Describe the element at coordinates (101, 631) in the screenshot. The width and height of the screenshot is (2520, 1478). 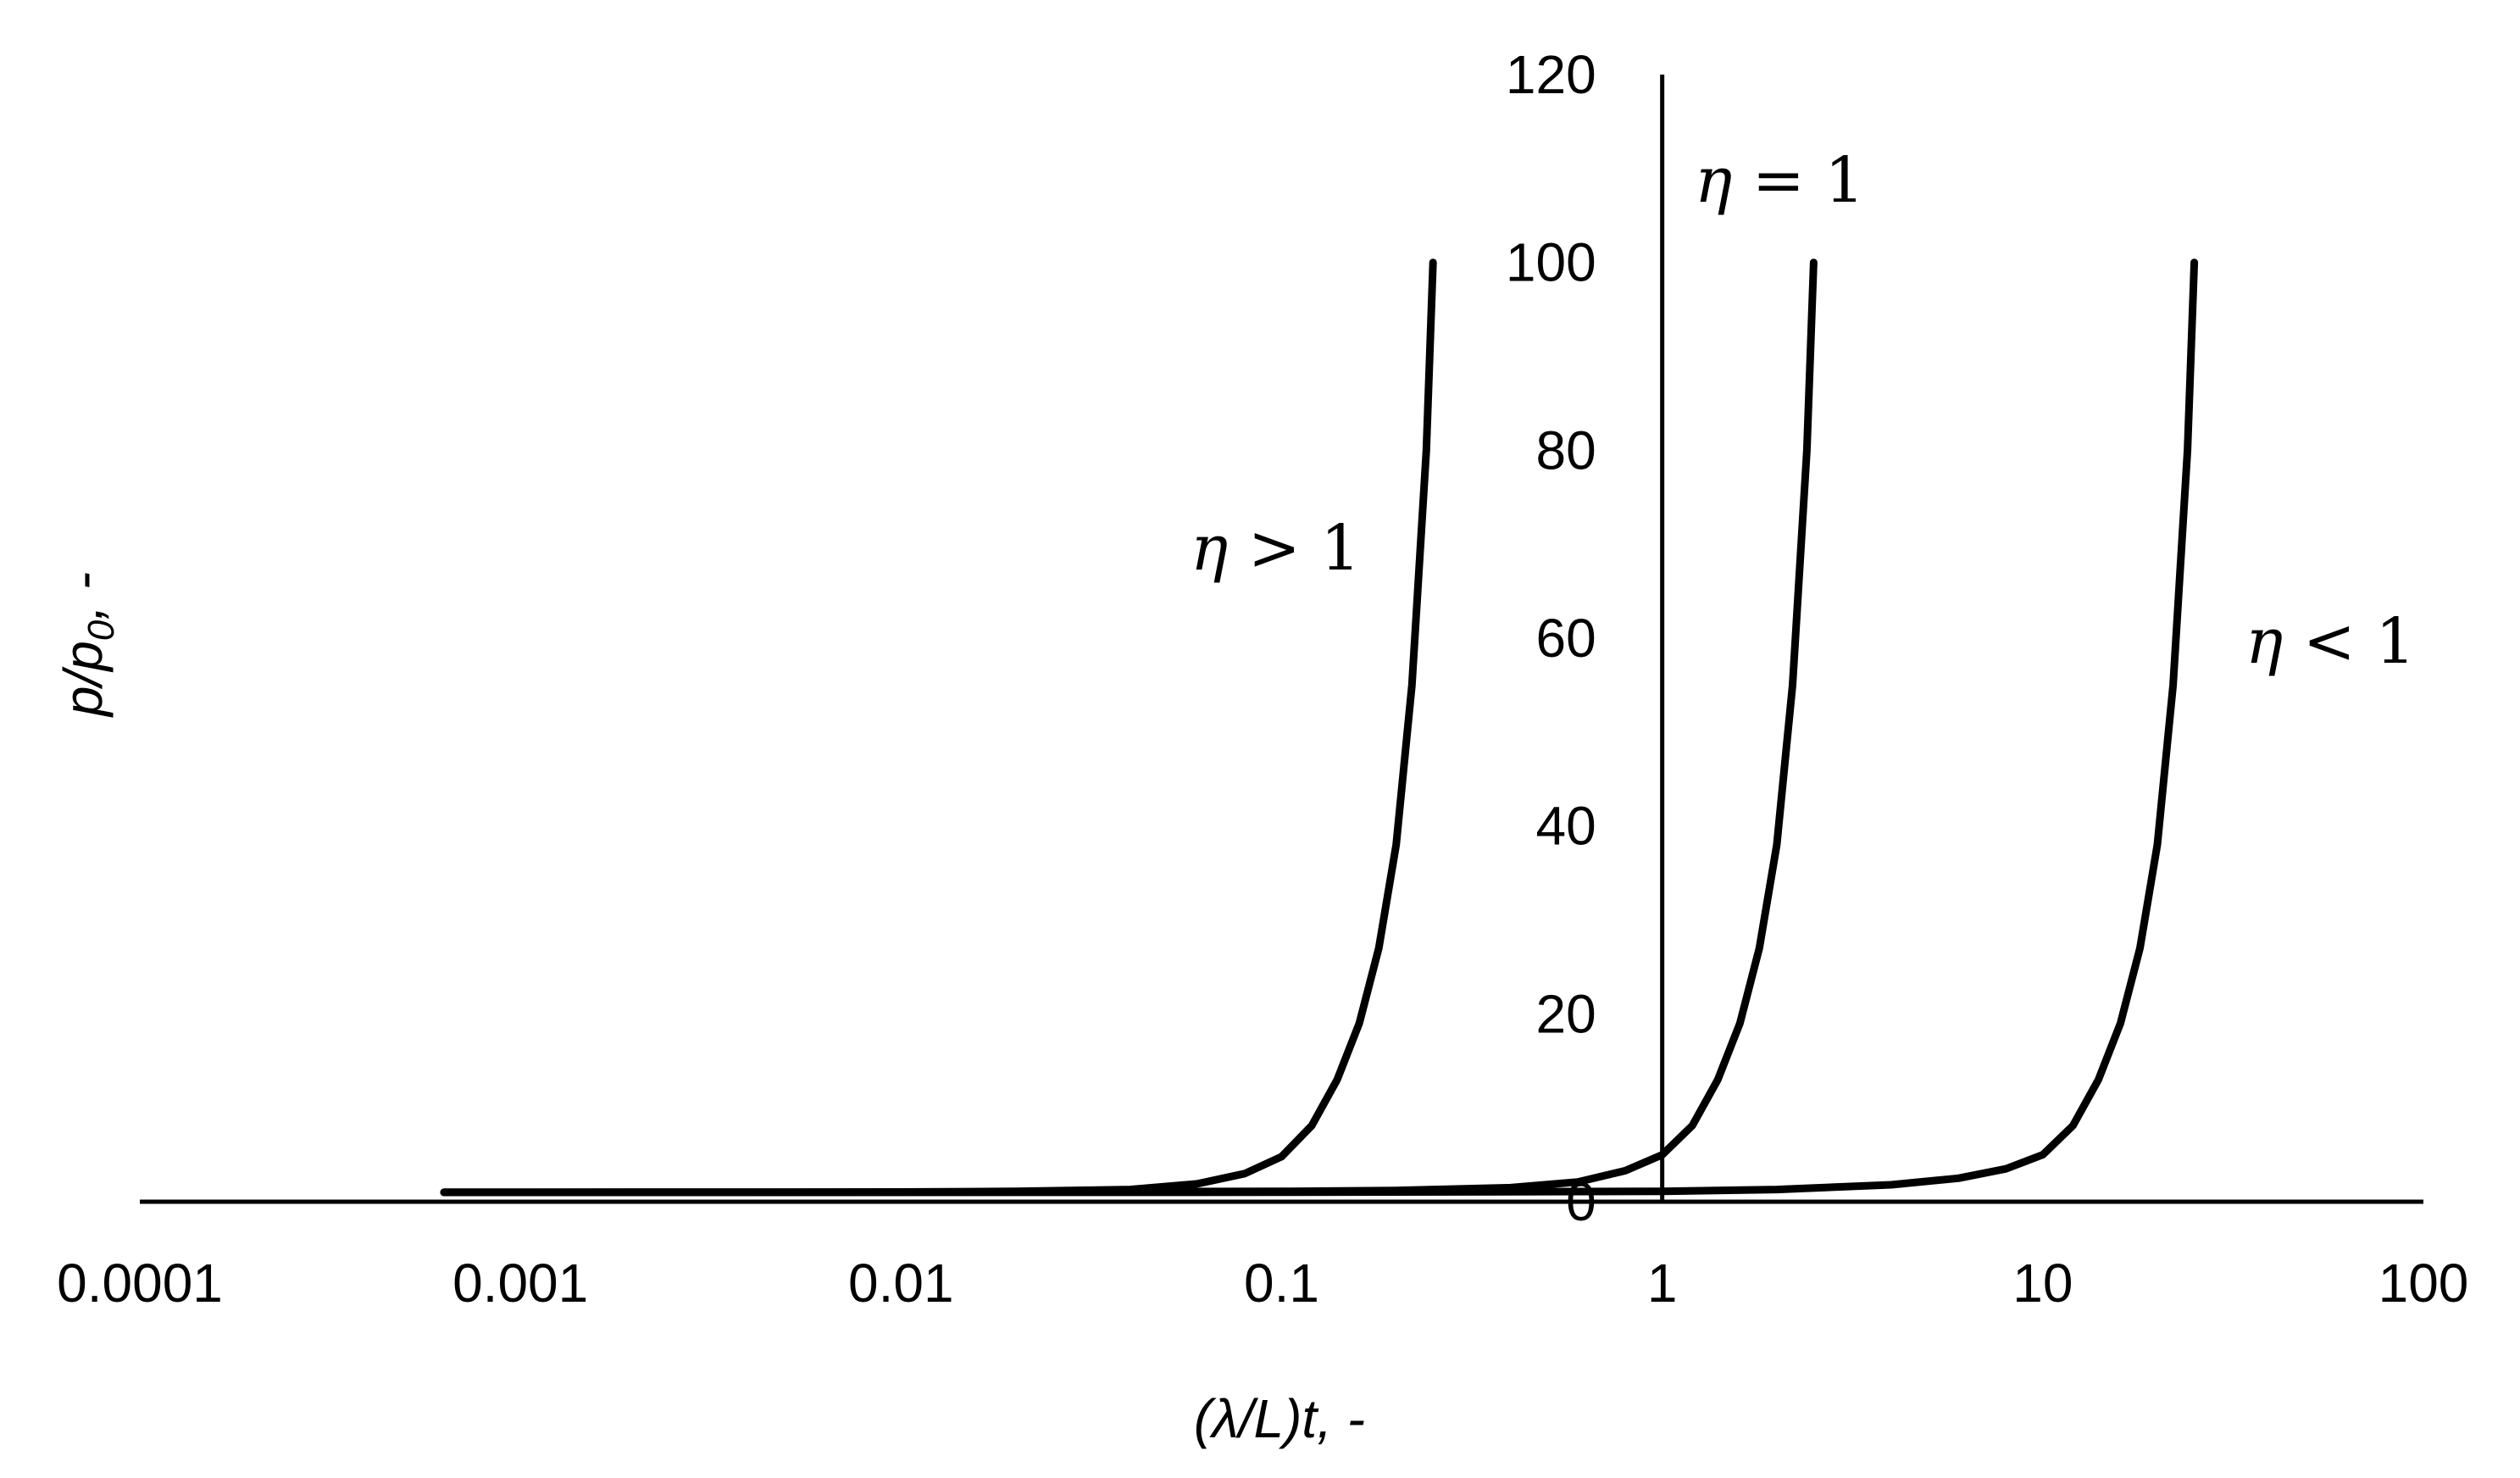
I see `y-axis-title-subscript: 0` at that location.